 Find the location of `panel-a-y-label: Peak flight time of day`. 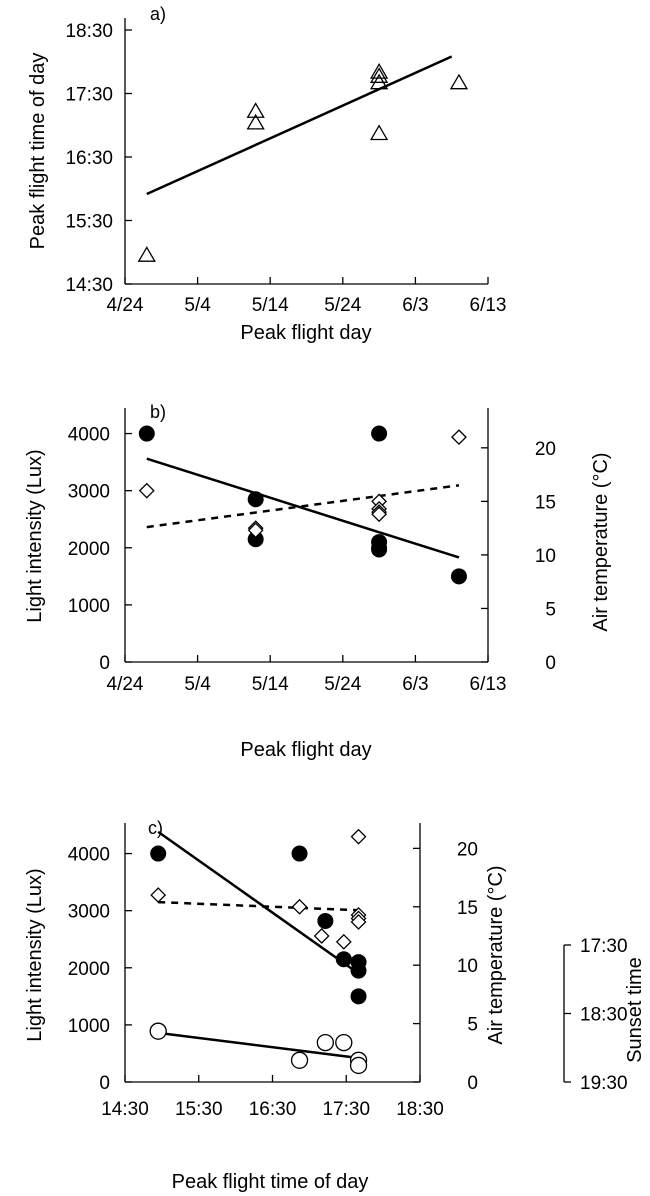

panel-a-y-label: Peak flight time of day is located at coordinates (38, 151).